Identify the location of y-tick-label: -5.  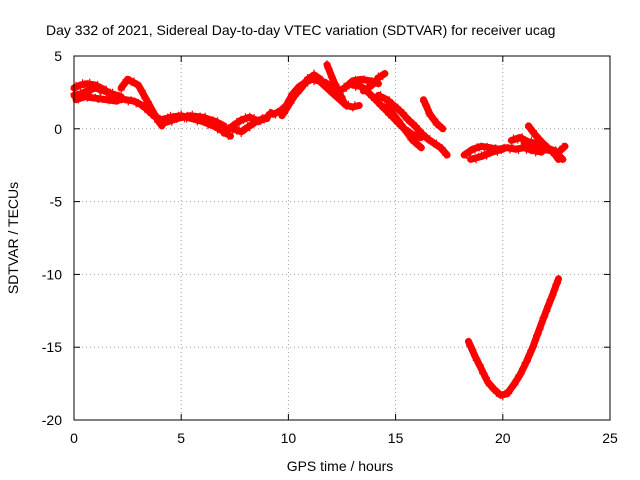
(56, 202).